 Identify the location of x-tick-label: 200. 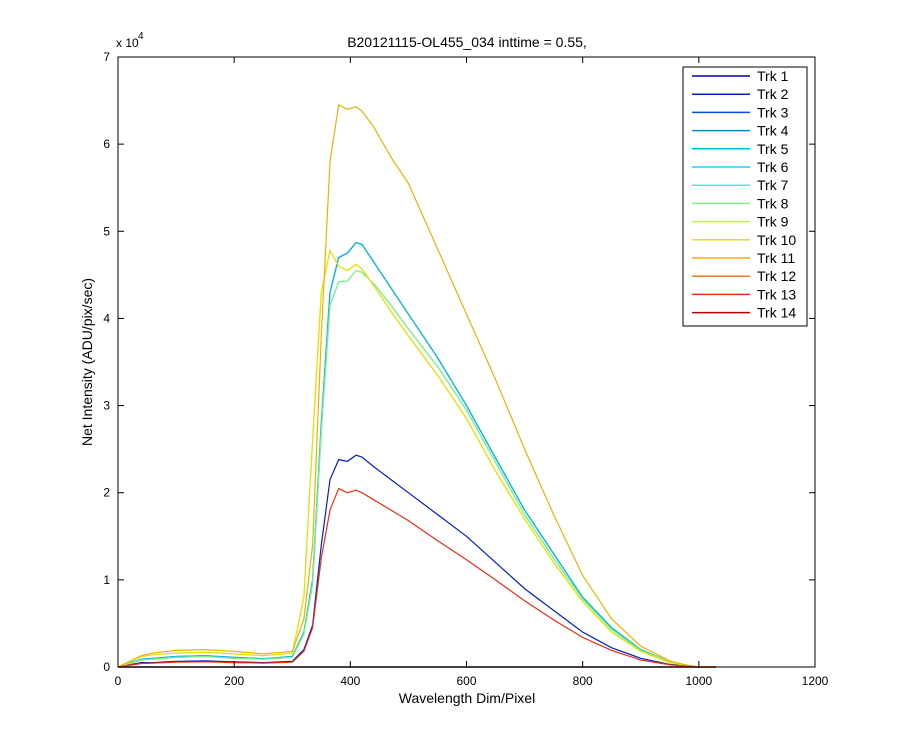
(234, 681).